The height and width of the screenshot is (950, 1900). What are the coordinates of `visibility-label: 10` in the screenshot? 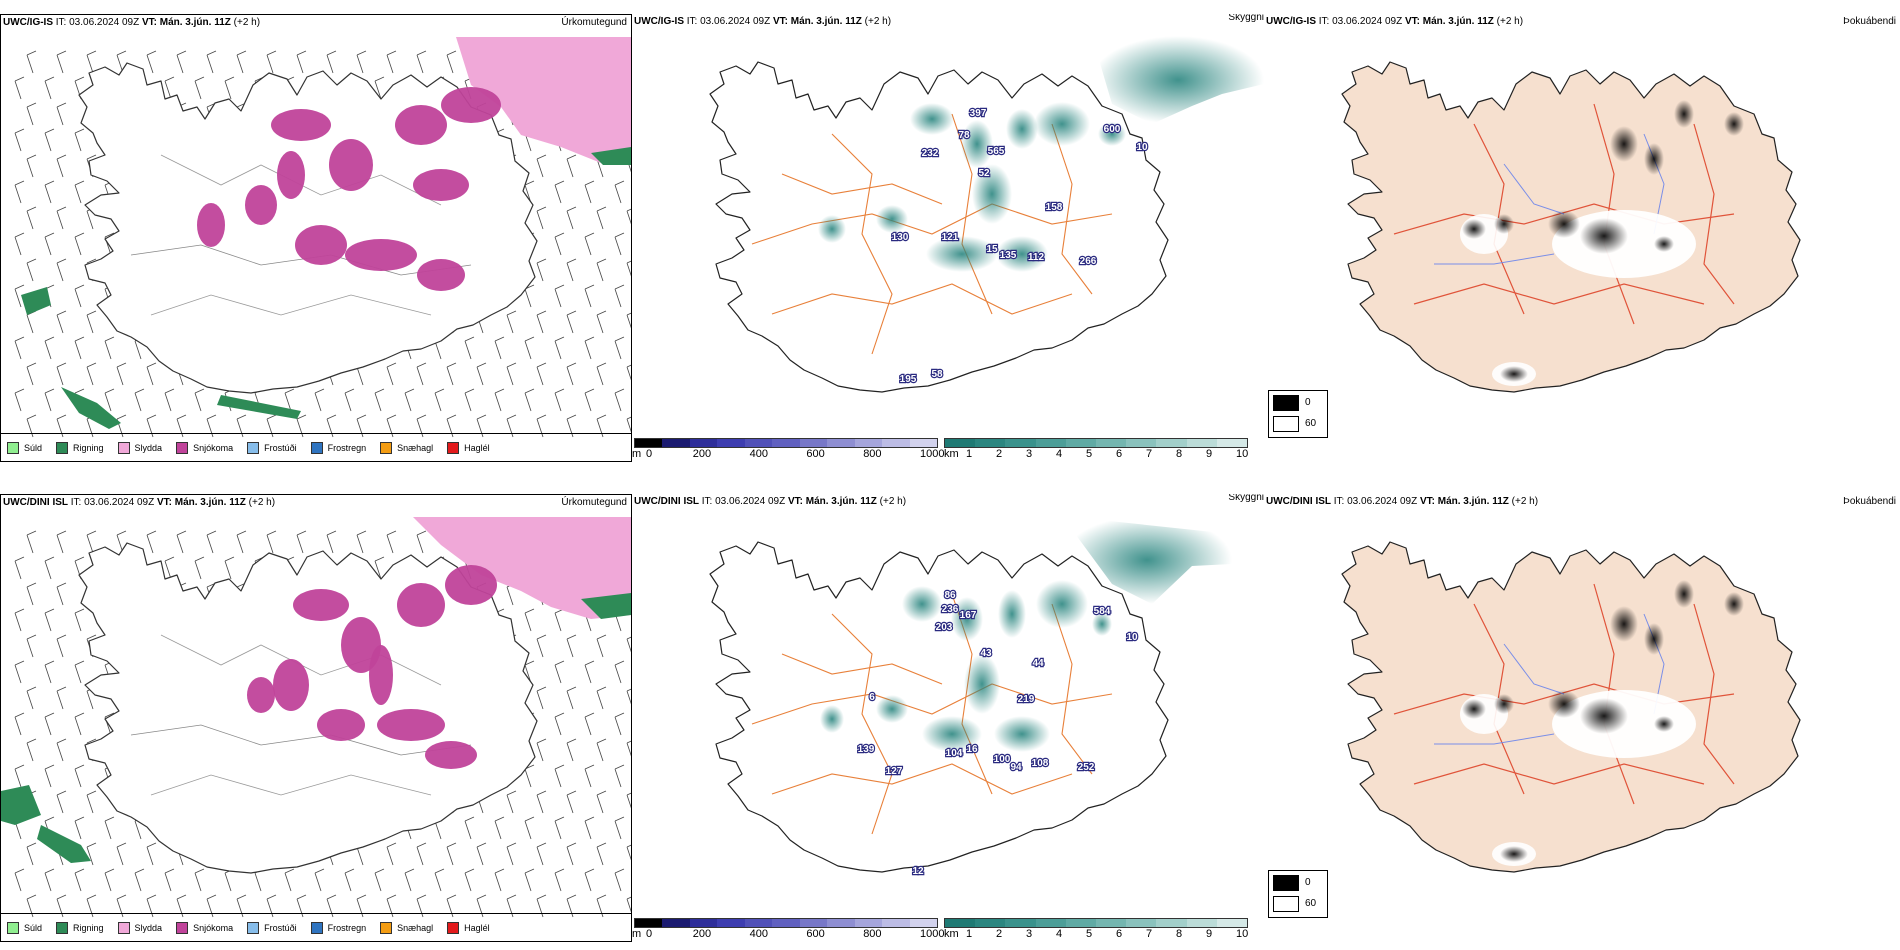 It's located at (1132, 637).